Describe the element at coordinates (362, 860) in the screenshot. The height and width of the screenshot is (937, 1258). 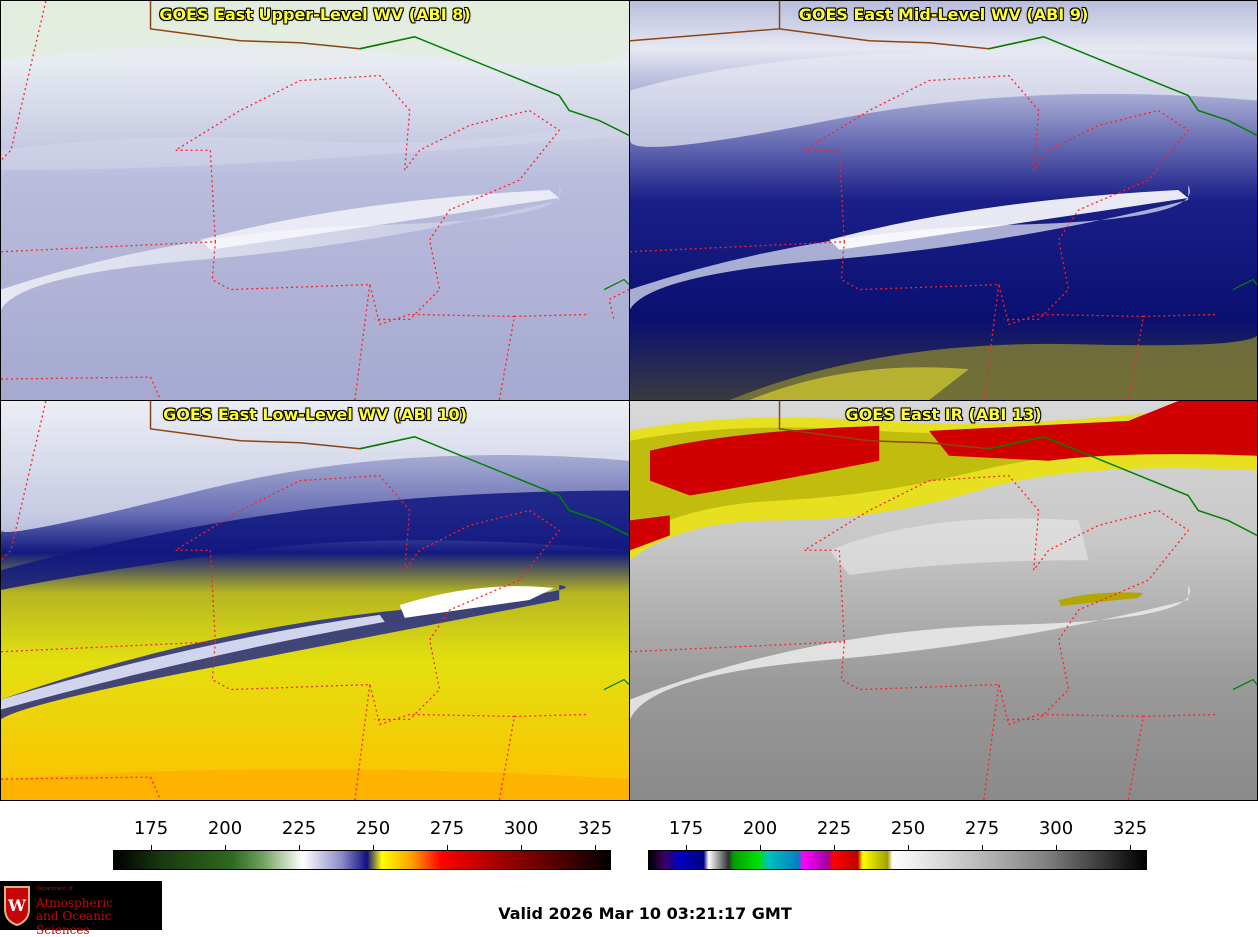
I see `wv-colorbar` at that location.